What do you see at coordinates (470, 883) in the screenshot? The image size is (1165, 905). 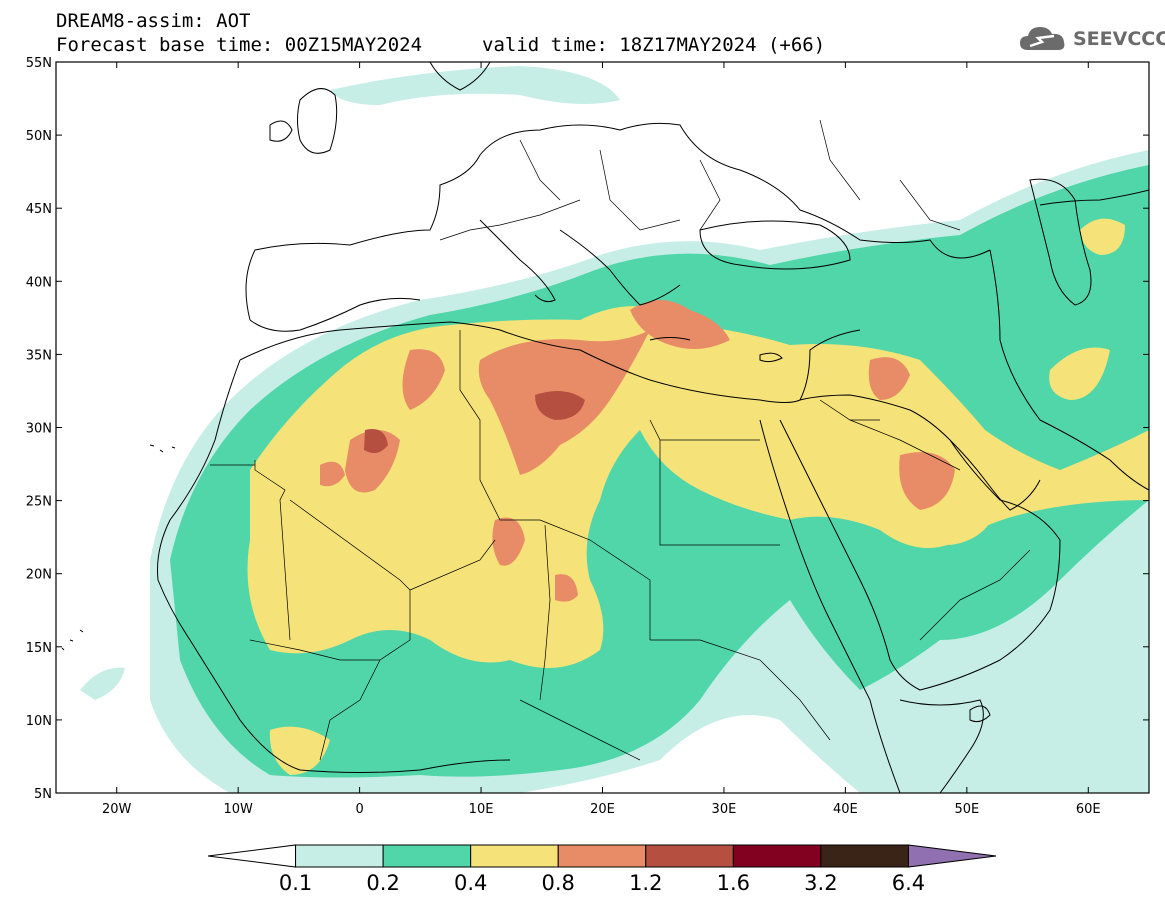 I see `colorbar-label: 0.4` at bounding box center [470, 883].